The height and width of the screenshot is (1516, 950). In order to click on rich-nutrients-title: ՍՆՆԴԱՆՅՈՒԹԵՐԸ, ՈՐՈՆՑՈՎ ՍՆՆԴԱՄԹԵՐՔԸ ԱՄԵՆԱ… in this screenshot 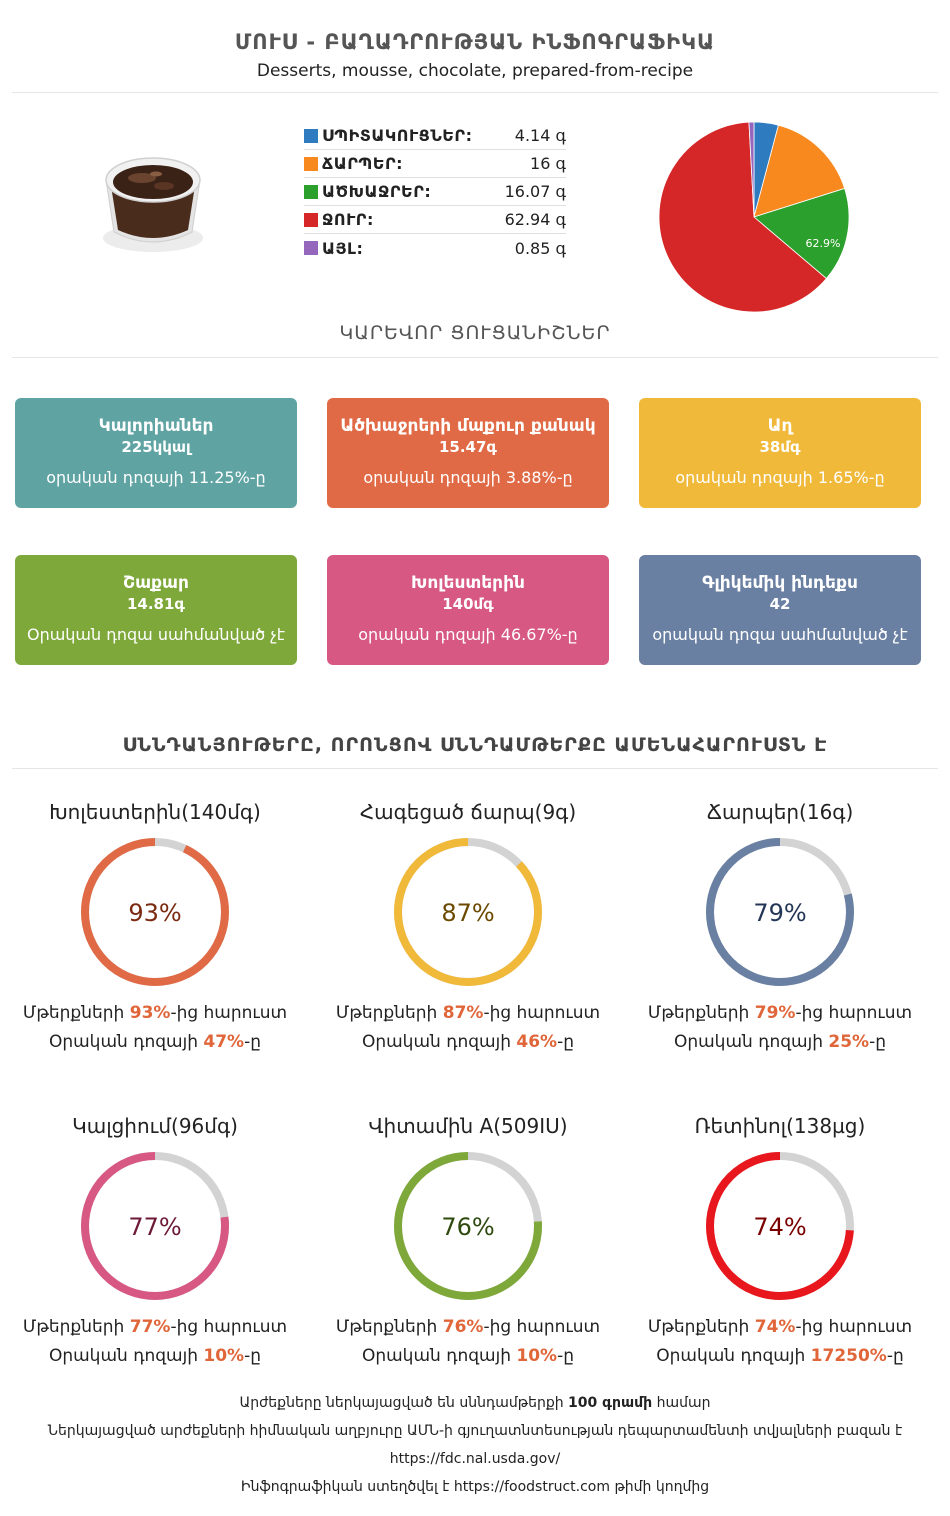, I will do `click(475, 745)`.